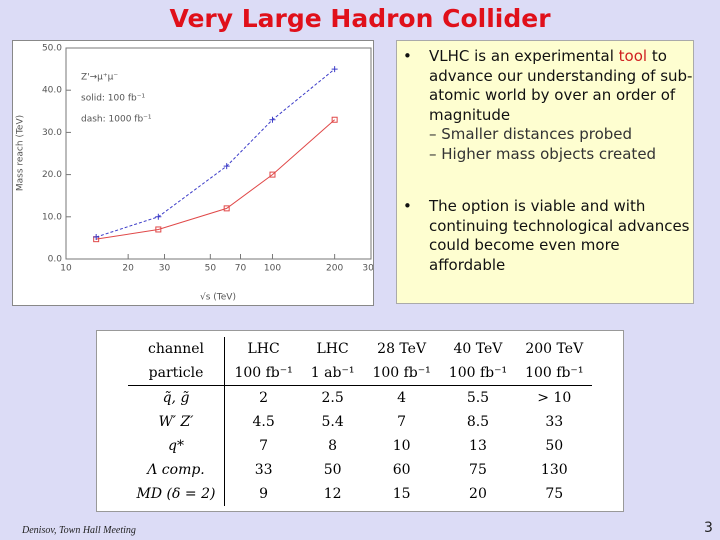 The height and width of the screenshot is (540, 720). I want to click on table-cell: 130, so click(554, 470).